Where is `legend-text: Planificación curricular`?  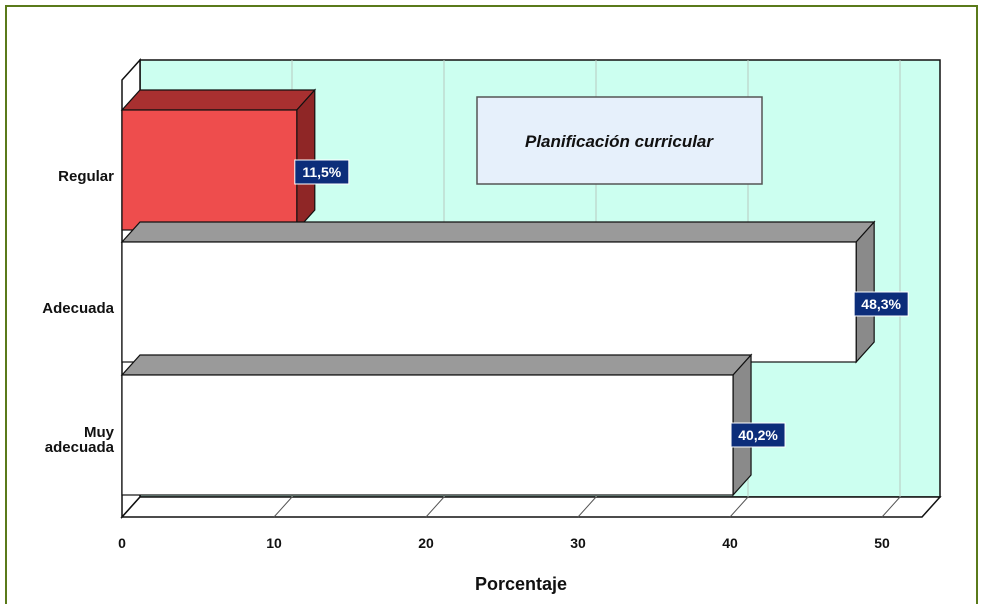
legend-text: Planificación curricular is located at coordinates (619, 141).